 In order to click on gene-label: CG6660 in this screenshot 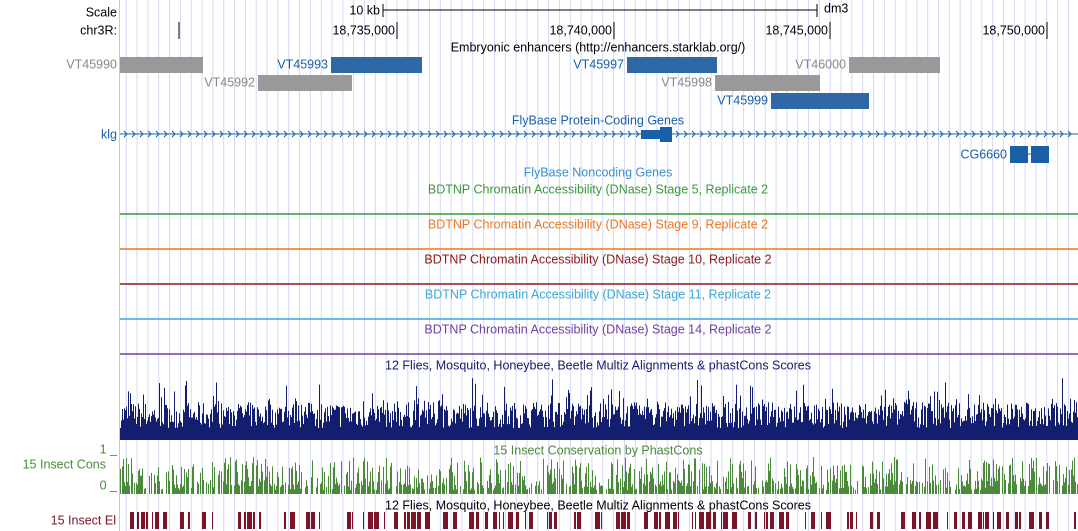, I will do `click(983, 154)`.